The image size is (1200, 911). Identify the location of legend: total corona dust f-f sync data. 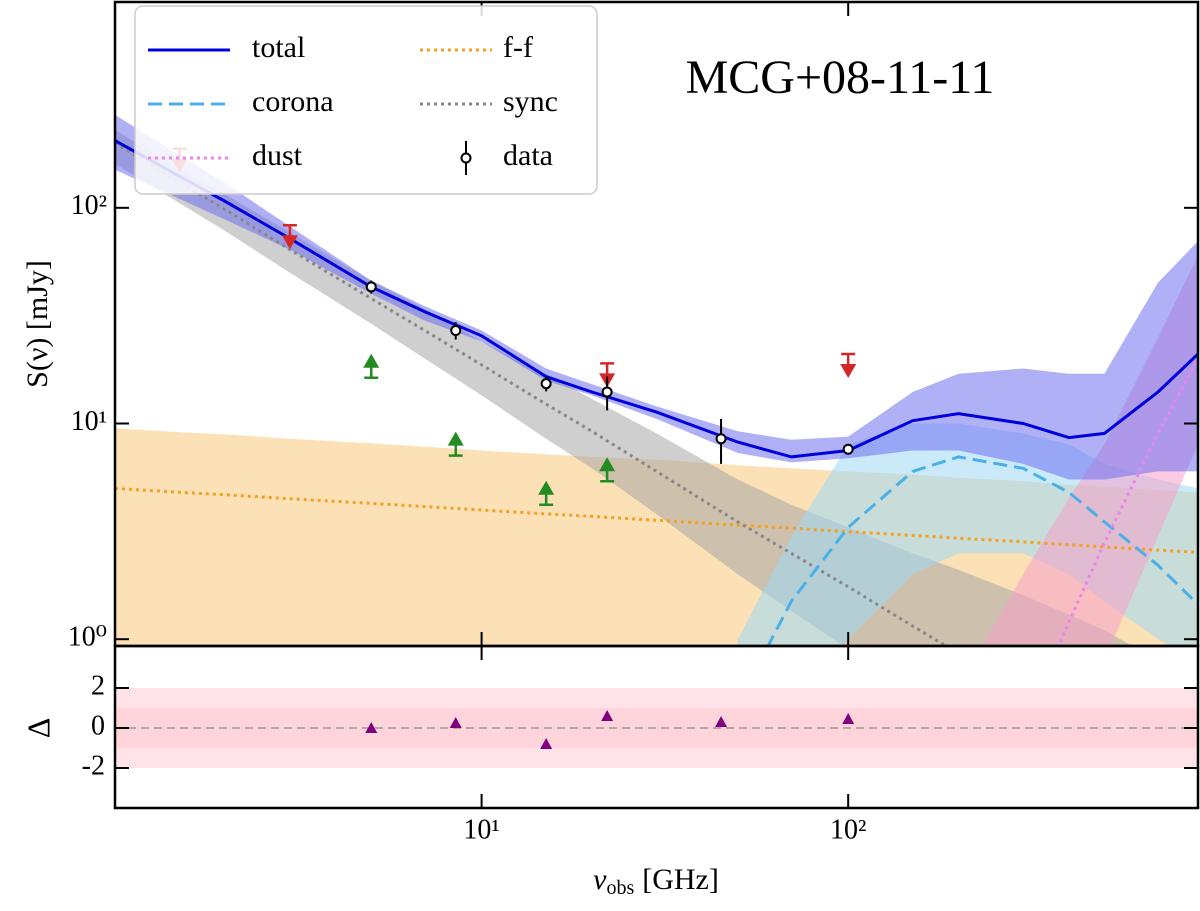
(366, 100).